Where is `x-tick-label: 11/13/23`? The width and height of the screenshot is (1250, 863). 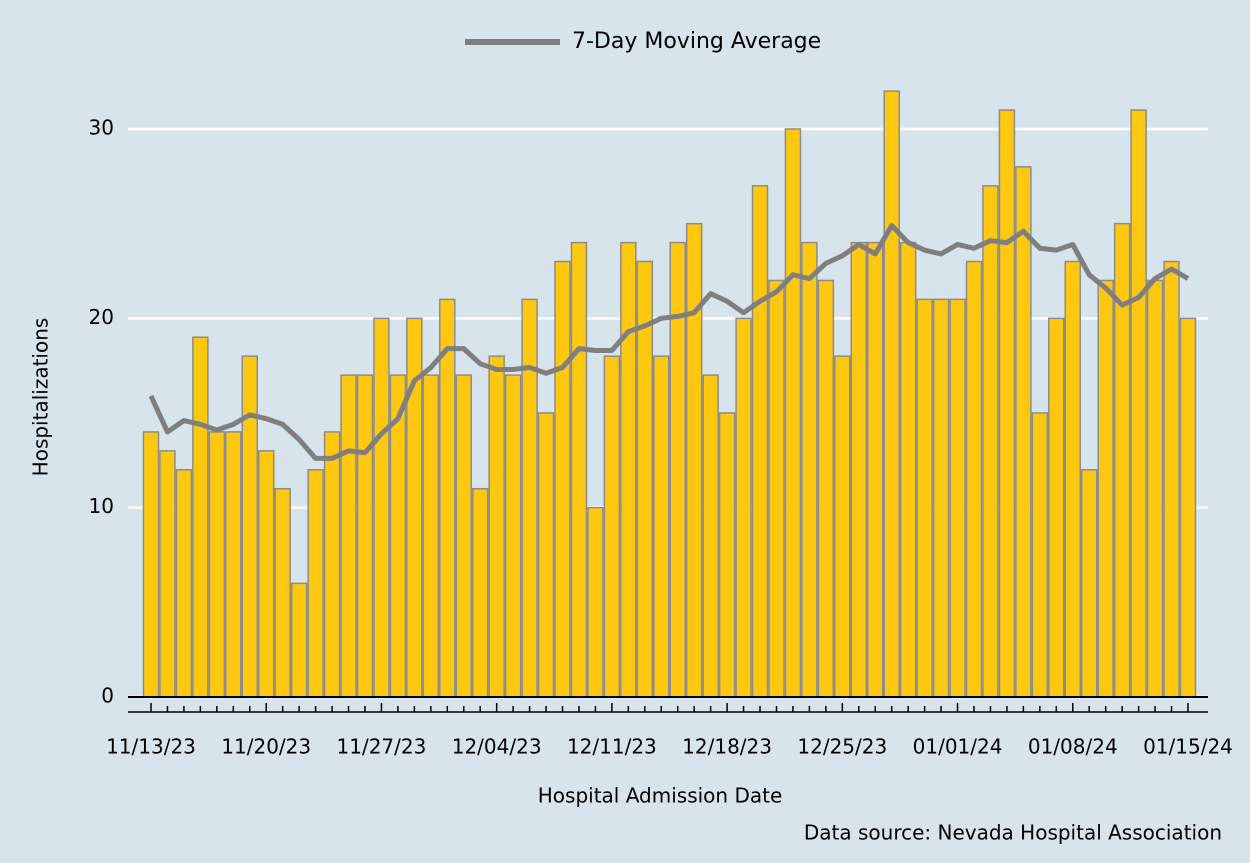
x-tick-label: 11/13/23 is located at coordinates (151, 747).